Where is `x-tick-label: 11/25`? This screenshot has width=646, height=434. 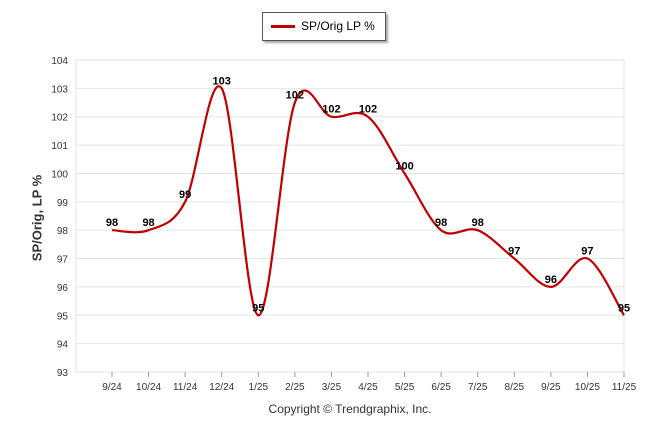
x-tick-label: 11/25 is located at coordinates (624, 387).